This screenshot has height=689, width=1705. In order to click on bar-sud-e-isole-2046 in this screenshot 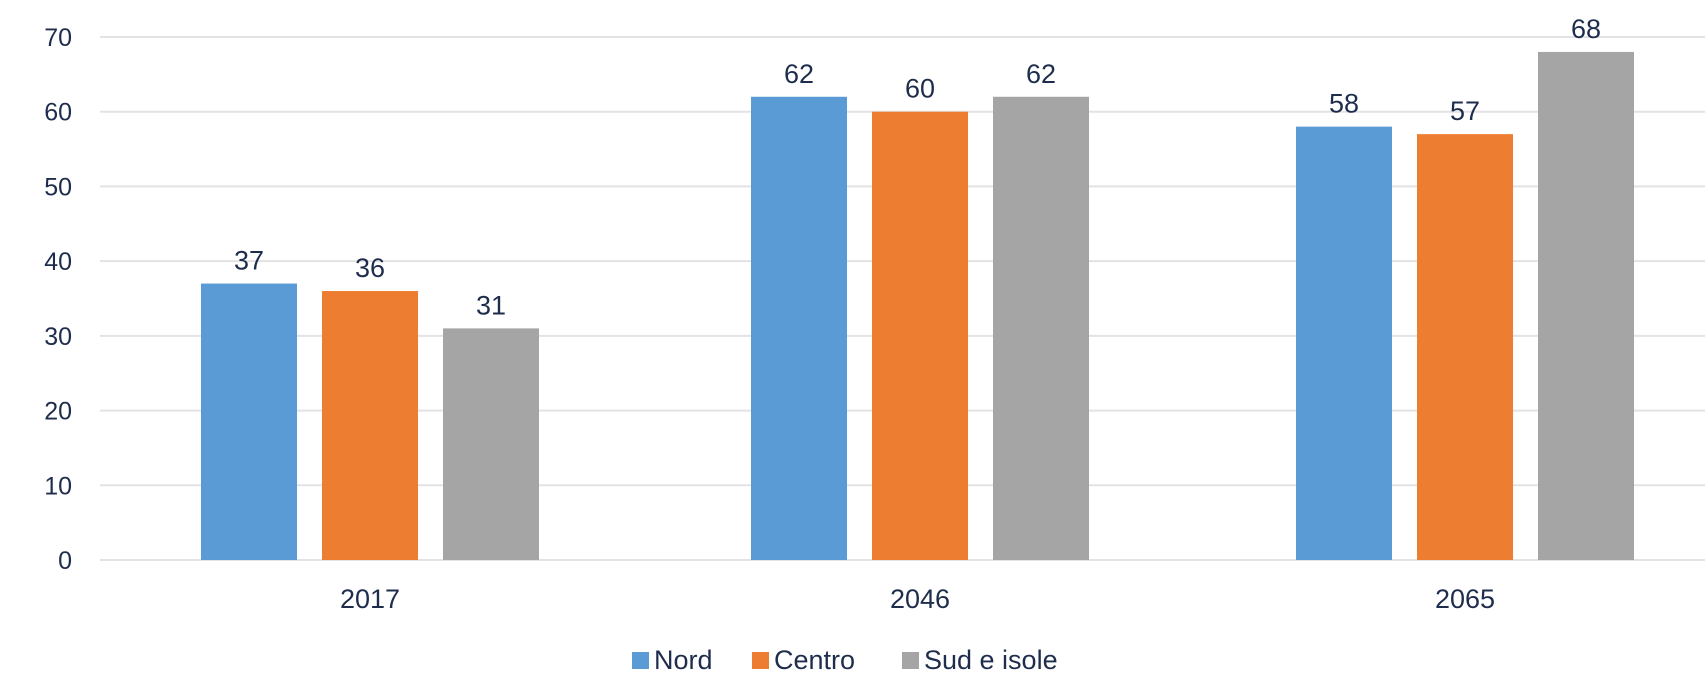, I will do `click(1041, 328)`.